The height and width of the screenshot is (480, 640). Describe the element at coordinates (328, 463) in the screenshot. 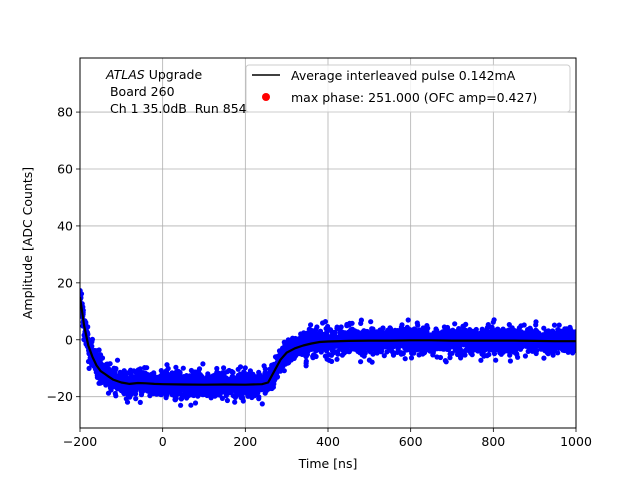

I see `x-axis-label: Time [ns]` at that location.